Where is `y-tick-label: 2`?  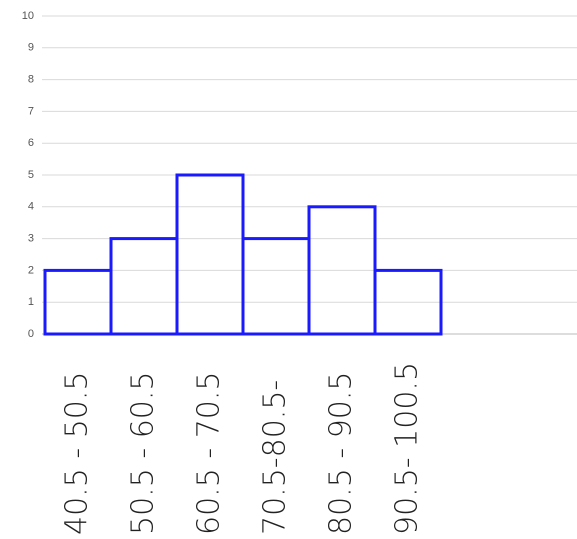 y-tick-label: 2 is located at coordinates (31, 270).